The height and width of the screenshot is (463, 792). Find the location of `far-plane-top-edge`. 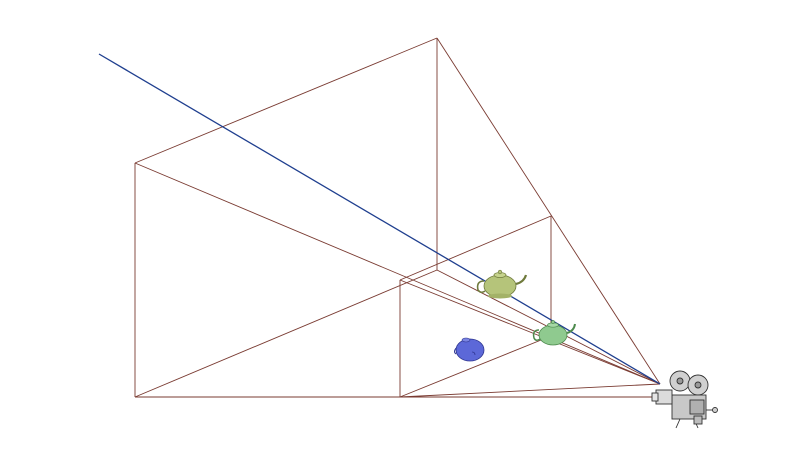

far-plane-top-edge is located at coordinates (286, 100).